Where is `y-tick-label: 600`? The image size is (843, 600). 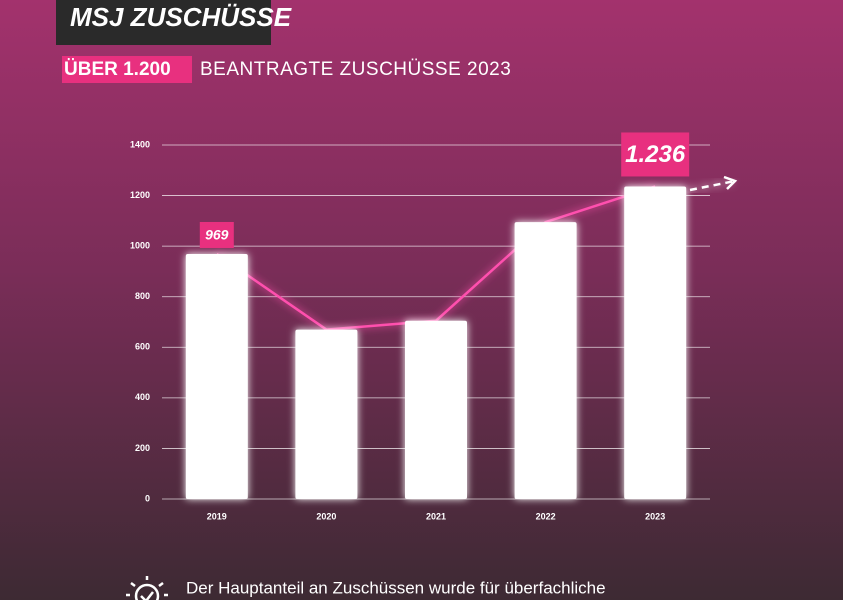 y-tick-label: 600 is located at coordinates (142, 347).